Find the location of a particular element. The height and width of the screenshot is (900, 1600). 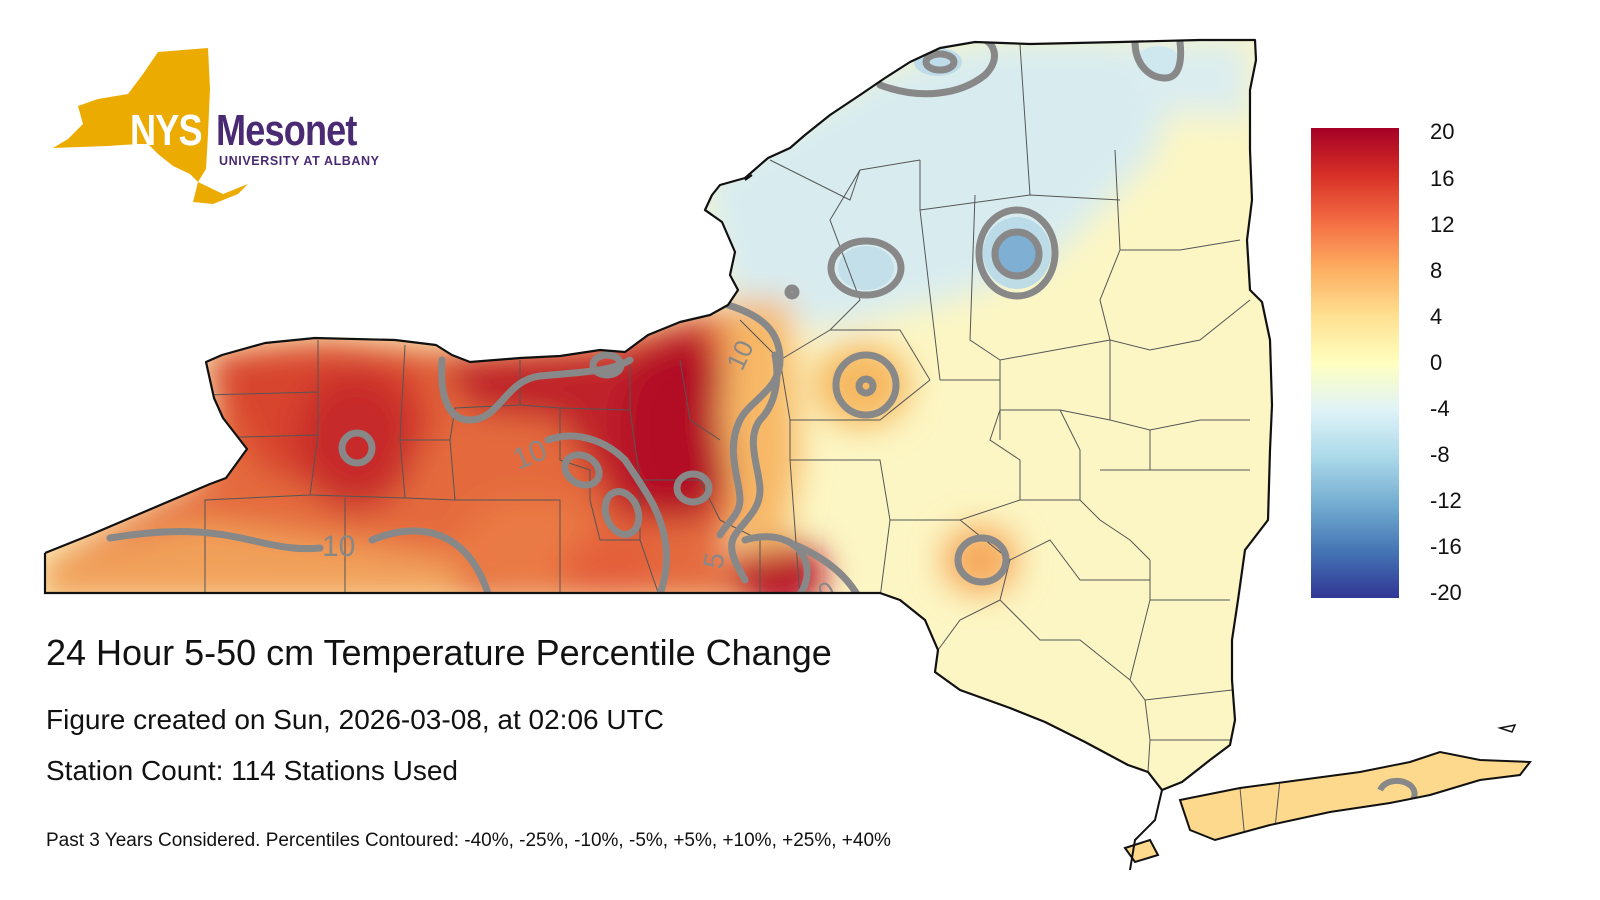

contour-label: 10 is located at coordinates (338, 546).